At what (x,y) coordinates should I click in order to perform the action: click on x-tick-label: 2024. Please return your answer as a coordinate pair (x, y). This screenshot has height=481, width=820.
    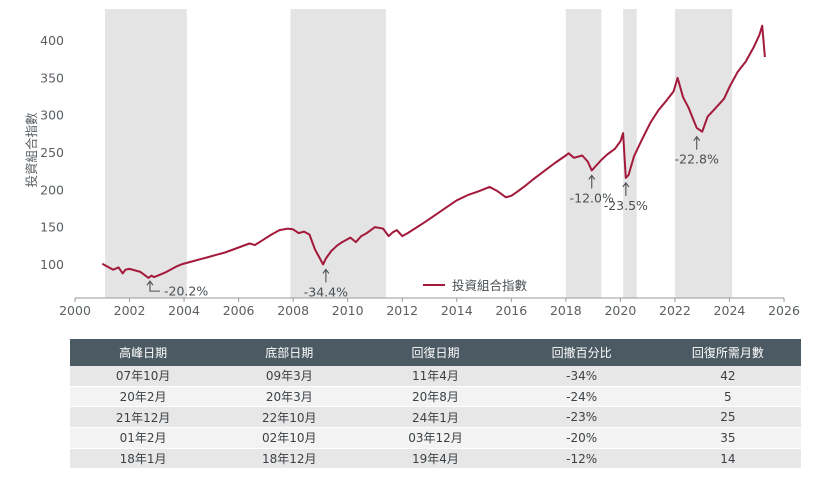
    Looking at the image, I should click on (730, 310).